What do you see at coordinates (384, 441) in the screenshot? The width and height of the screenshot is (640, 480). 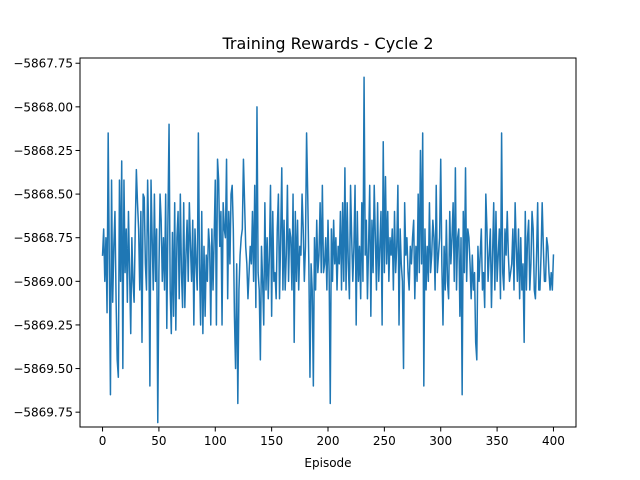 I see `x-tick-label: 250` at bounding box center [384, 441].